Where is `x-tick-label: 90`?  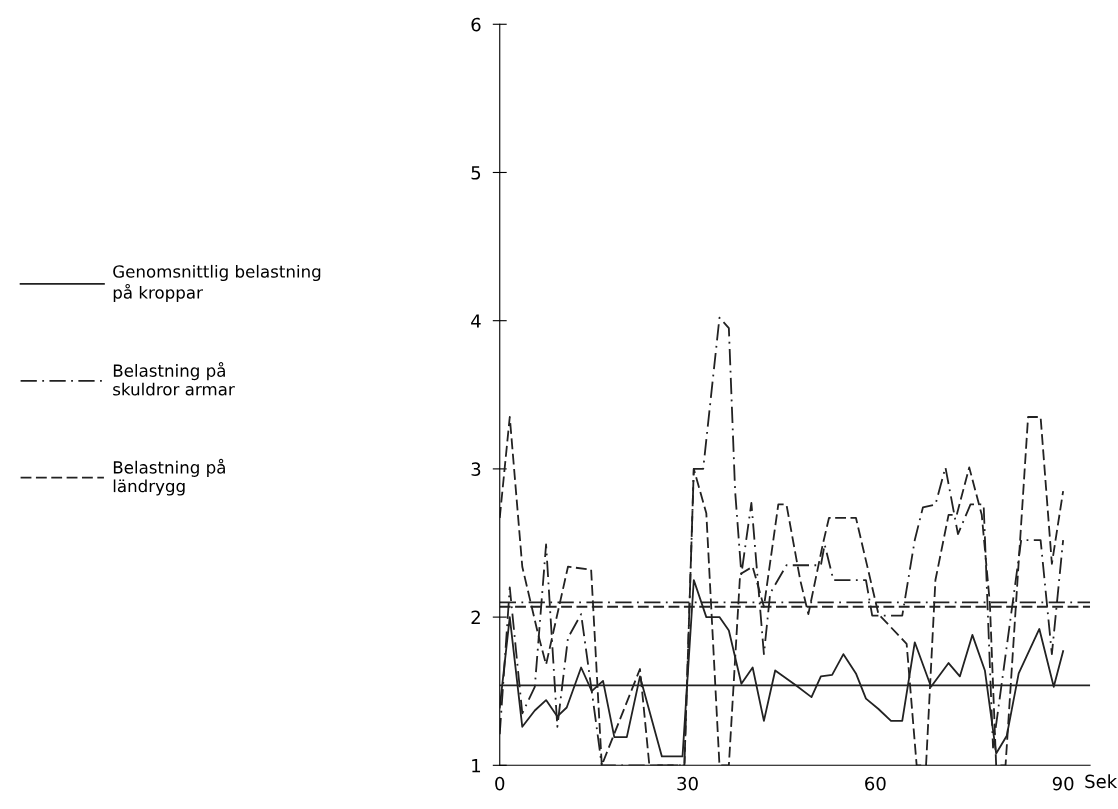
x-tick-label: 90 is located at coordinates (1063, 783).